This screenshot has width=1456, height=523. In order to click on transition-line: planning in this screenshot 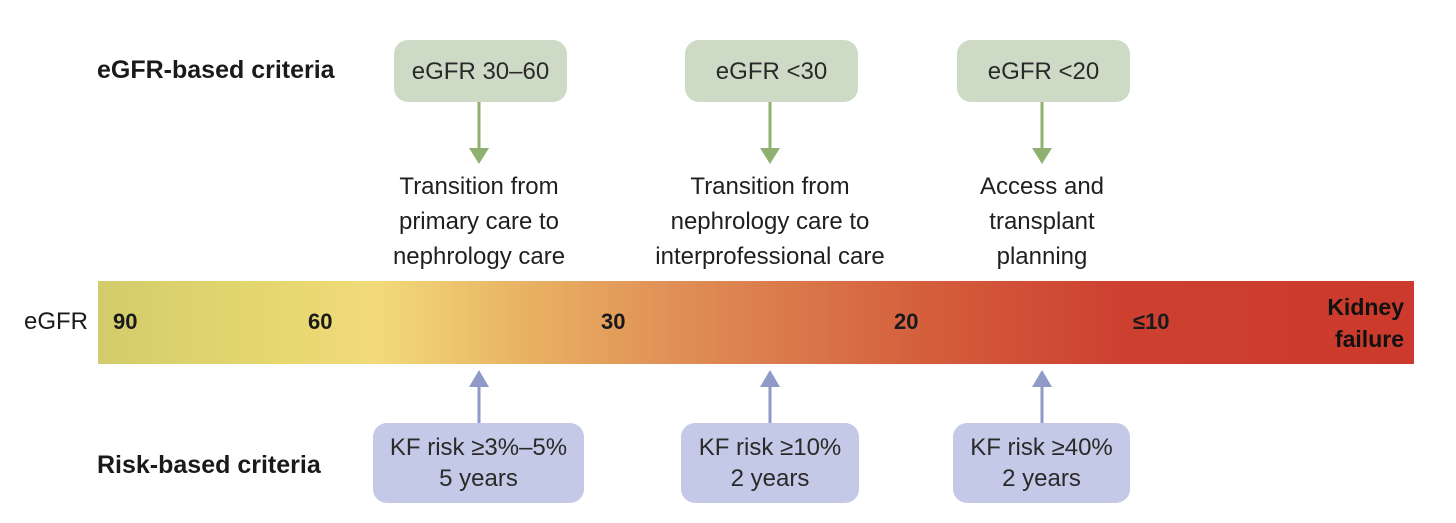, I will do `click(1042, 256)`.